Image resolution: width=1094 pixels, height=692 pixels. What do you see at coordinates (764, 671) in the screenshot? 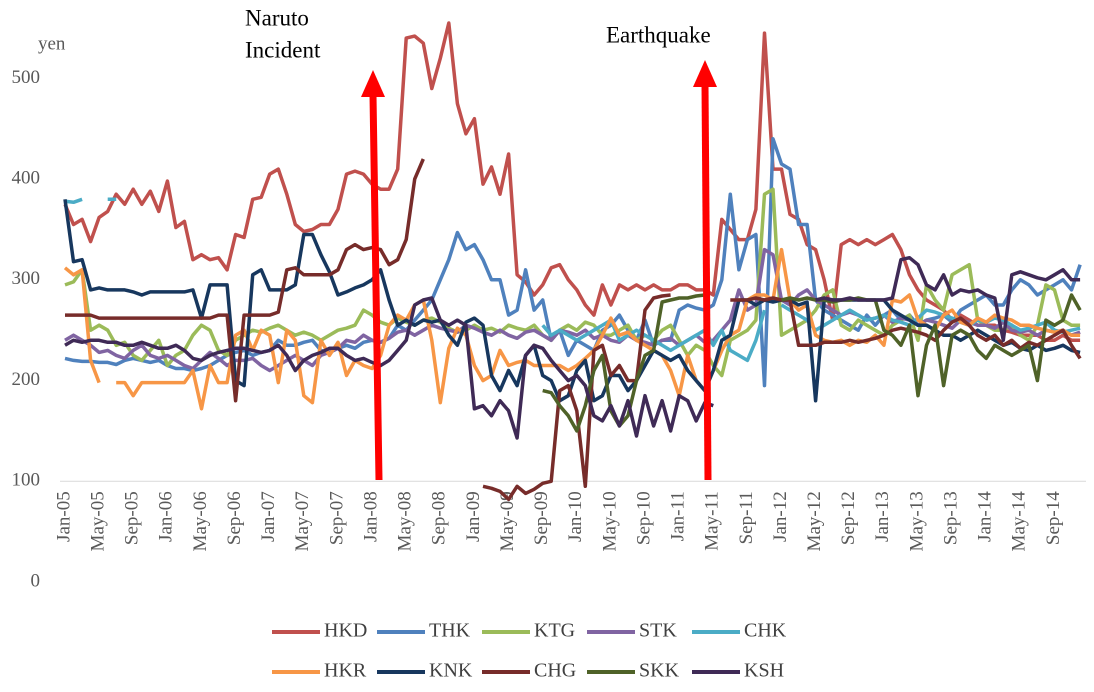
I see `legend-label: KSH` at bounding box center [764, 671].